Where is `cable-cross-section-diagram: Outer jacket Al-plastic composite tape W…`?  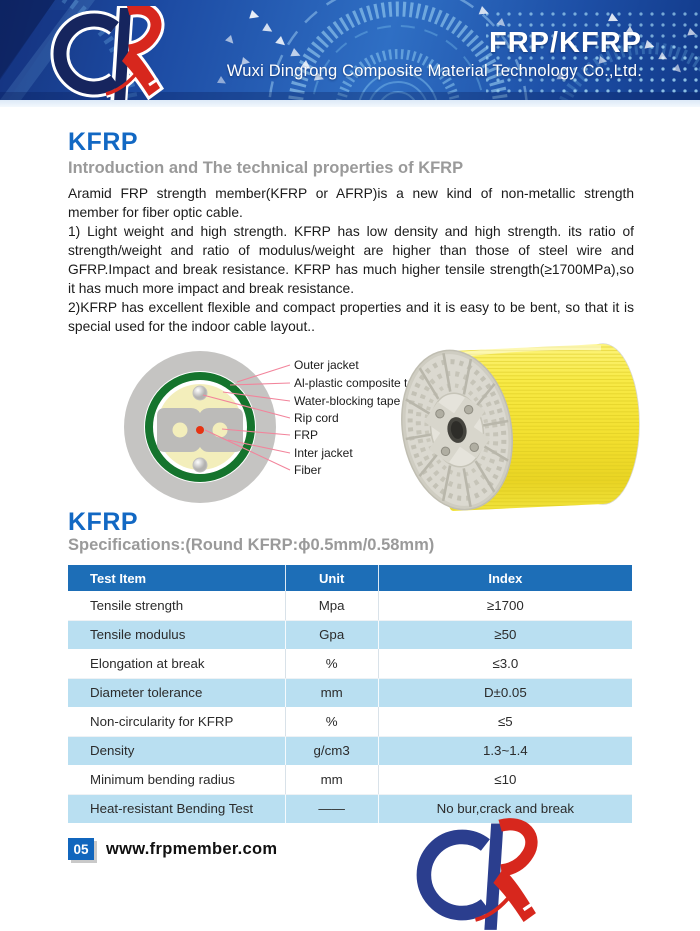 cable-cross-section-diagram: Outer jacket Al-plastic composite tape W… is located at coordinates (276, 427).